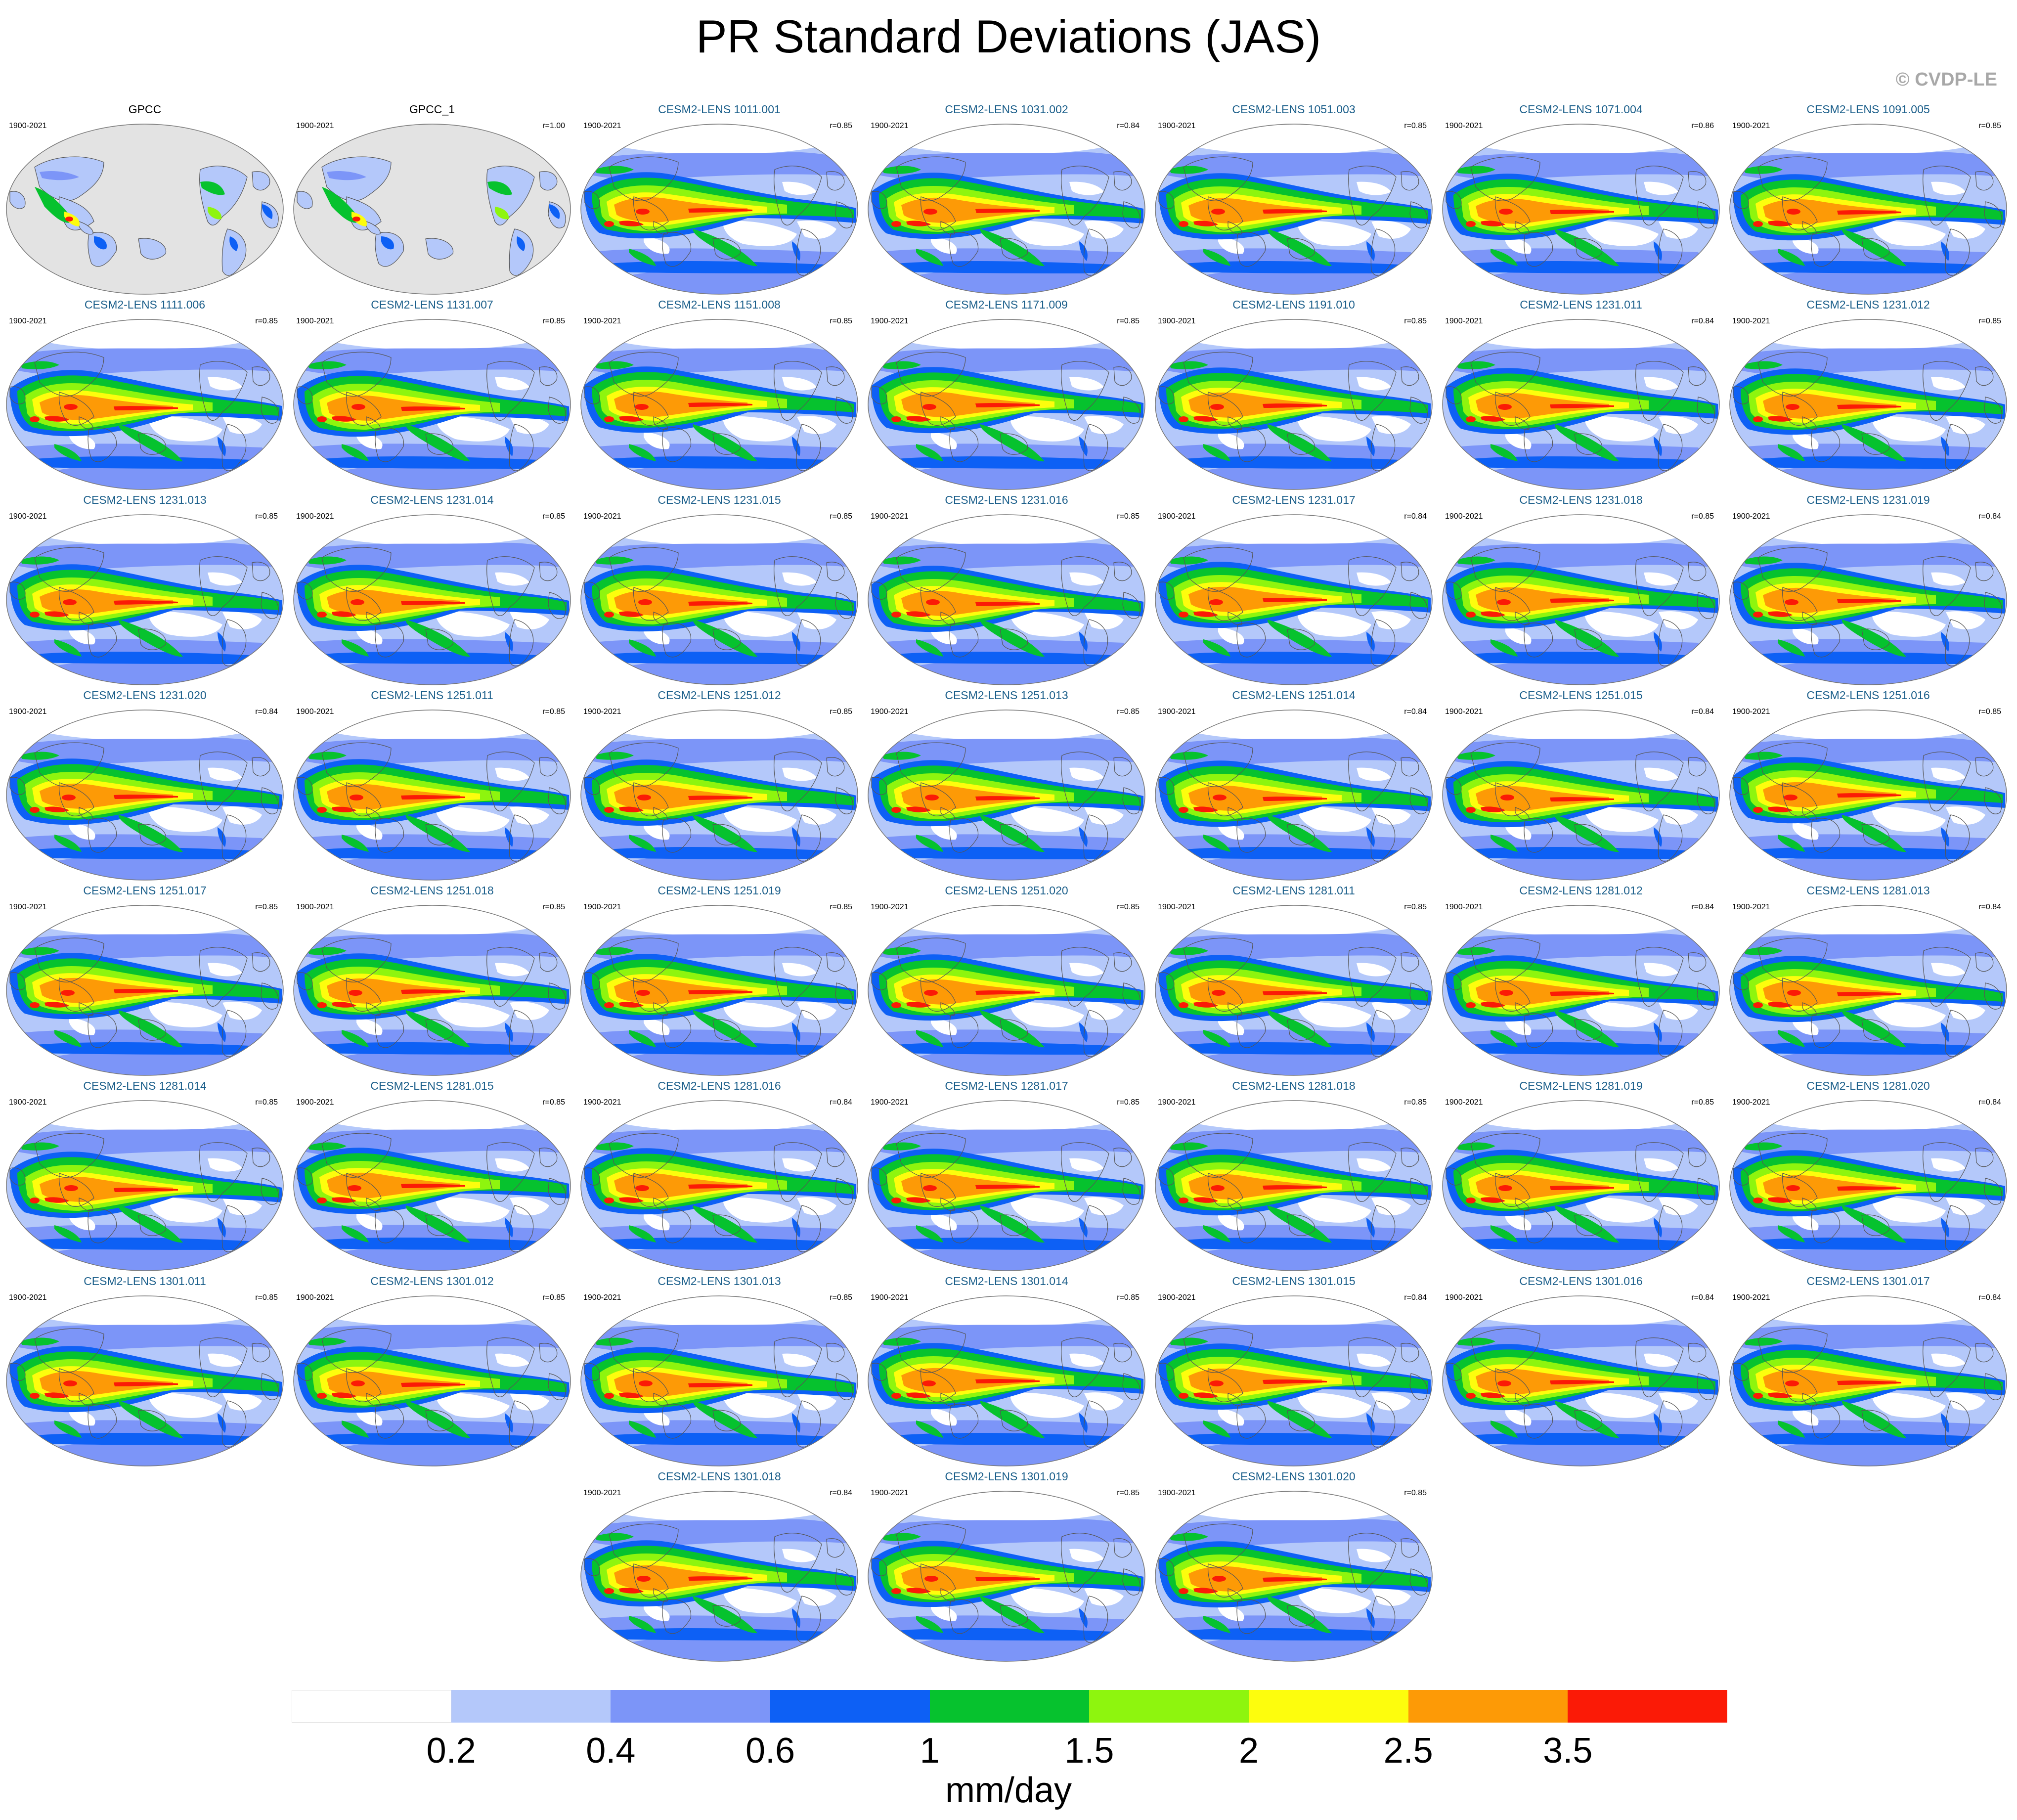 This screenshot has height=1820, width=2017. I want to click on map-panel: CESM2-LENS 1281.013 1900-2021 r=0.84, so click(1868, 980).